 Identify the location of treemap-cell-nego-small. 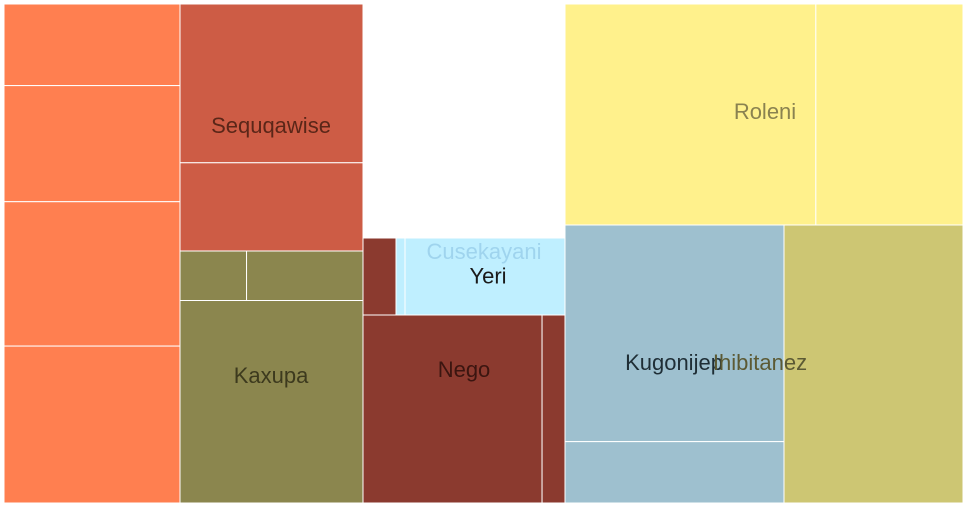
(379, 276).